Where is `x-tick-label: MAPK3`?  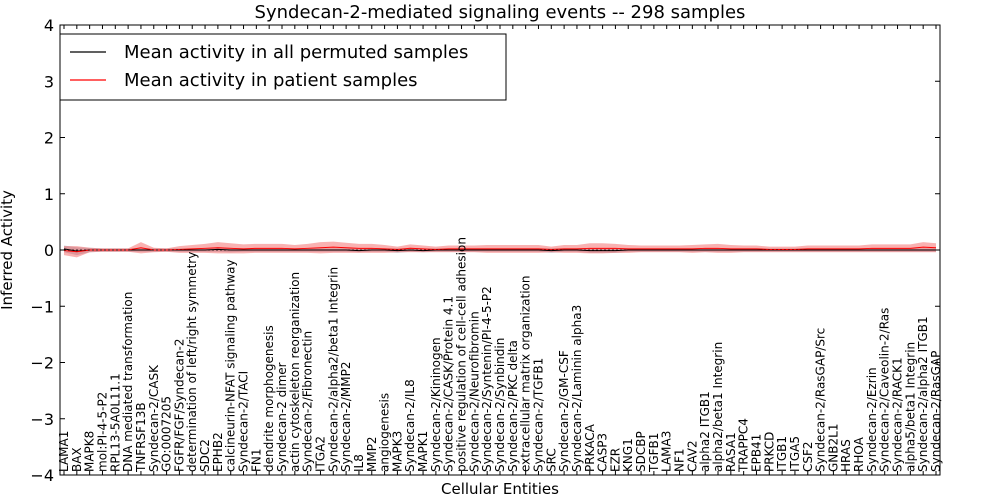
x-tick-label: MAPK3 is located at coordinates (397, 451).